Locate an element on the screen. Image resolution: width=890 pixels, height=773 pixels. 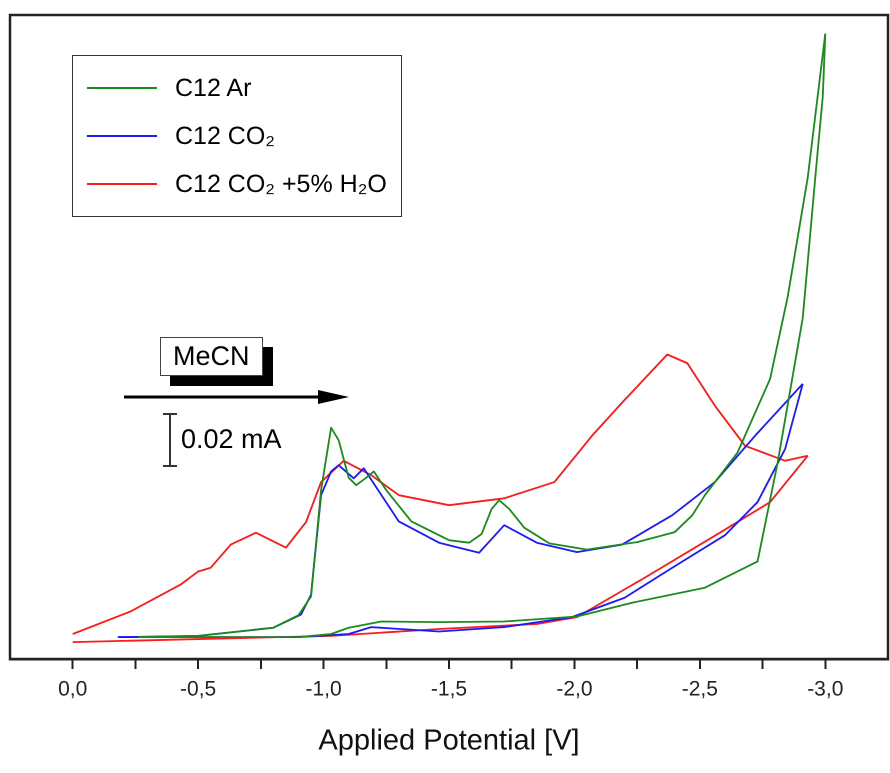
legend-label: C12 Ar is located at coordinates (213, 88).